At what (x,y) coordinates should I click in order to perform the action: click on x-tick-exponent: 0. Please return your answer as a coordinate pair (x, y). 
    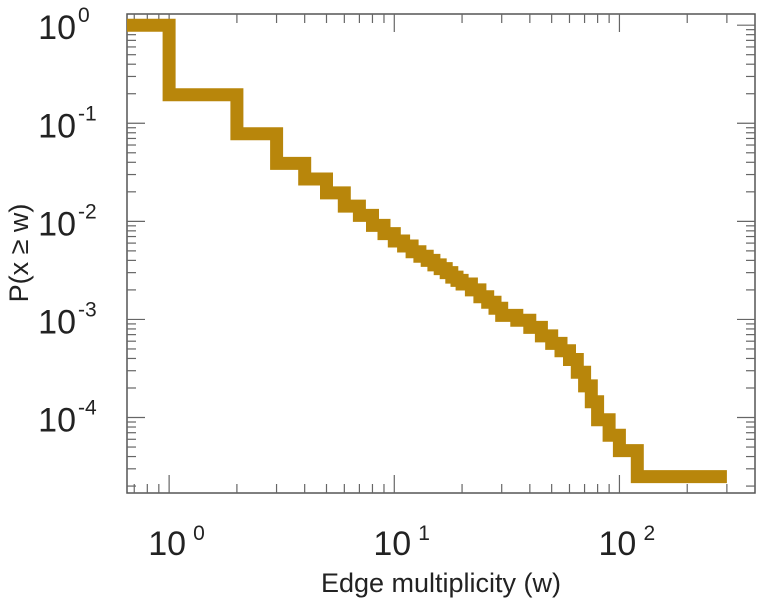
    Looking at the image, I should click on (199, 533).